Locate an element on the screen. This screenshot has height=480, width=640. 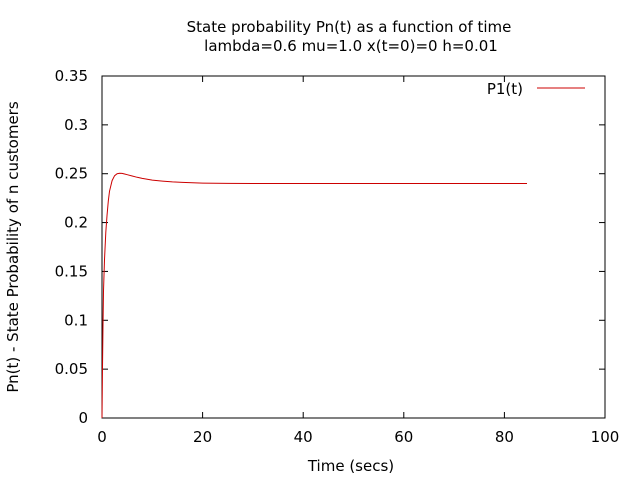
y-tick-label: 0.2 is located at coordinates (76, 223).